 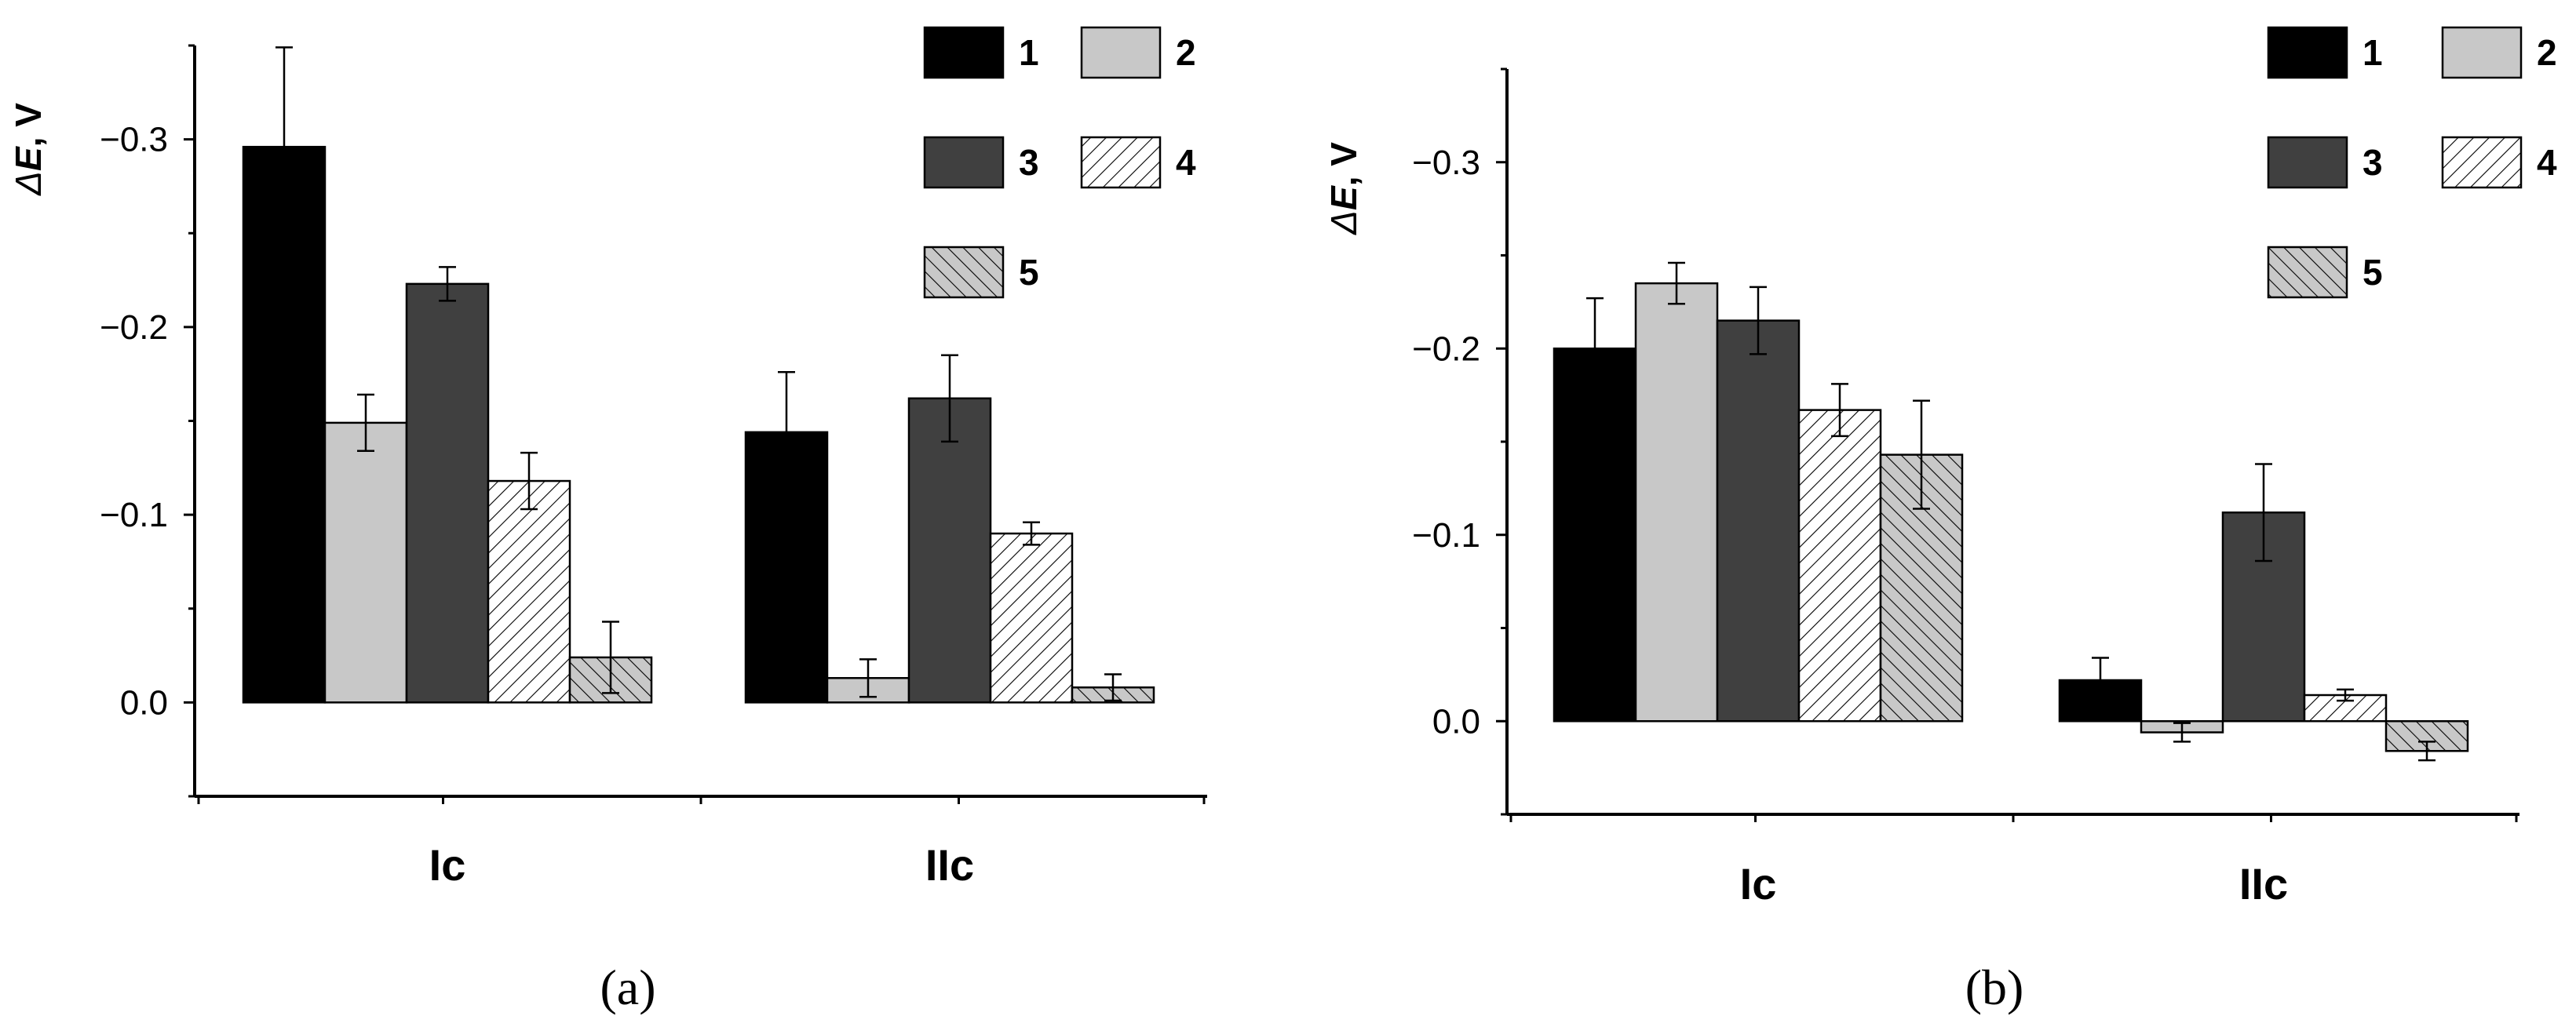 I want to click on panel-label: (b), so click(x=1994, y=987).